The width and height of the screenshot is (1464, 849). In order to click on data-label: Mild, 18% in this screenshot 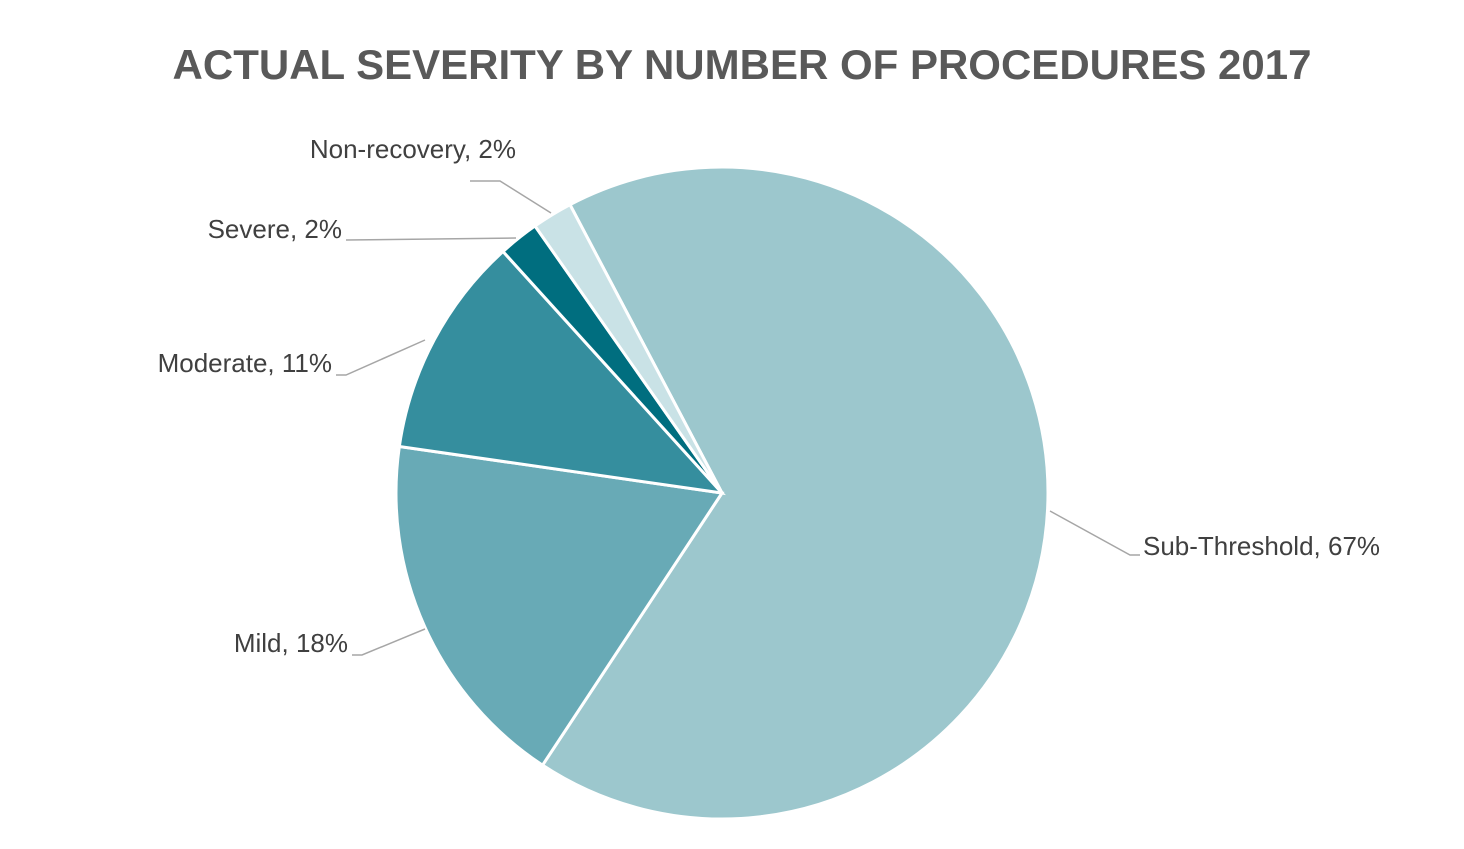, I will do `click(291, 643)`.